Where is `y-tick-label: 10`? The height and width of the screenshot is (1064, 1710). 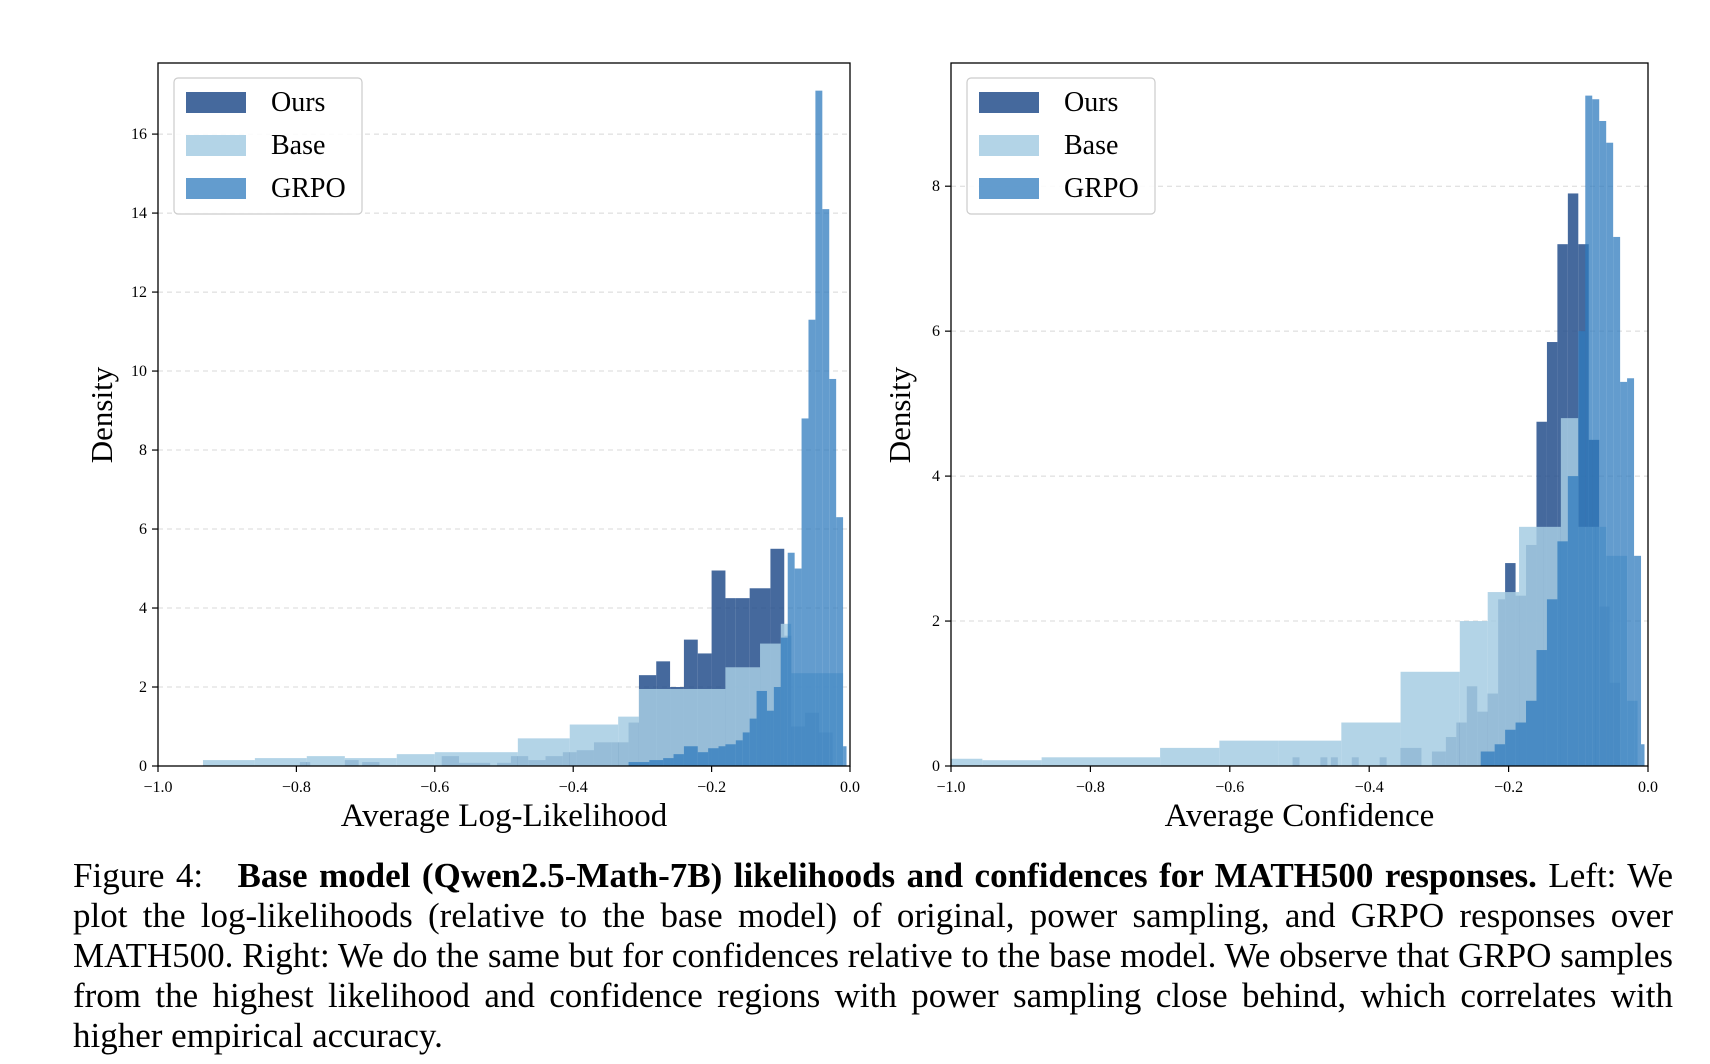 y-tick-label: 10 is located at coordinates (139, 371).